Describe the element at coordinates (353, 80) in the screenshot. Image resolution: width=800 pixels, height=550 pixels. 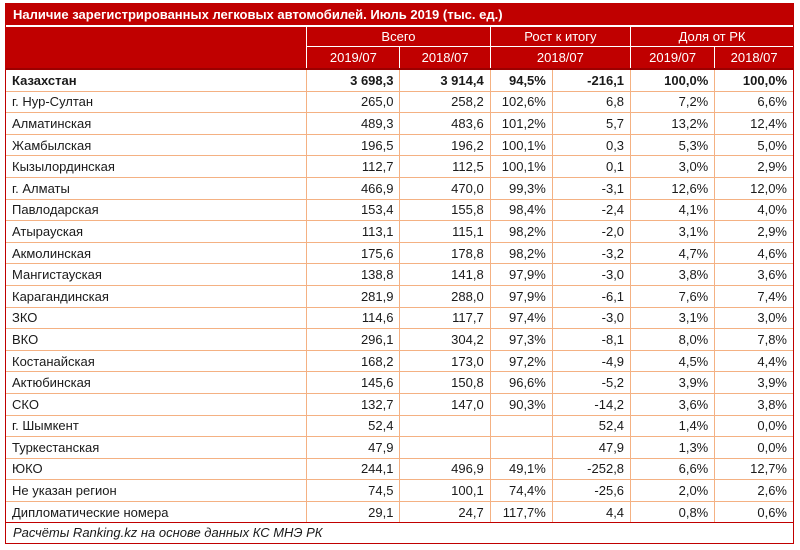
I see `value-cell: 3 698,3` at that location.